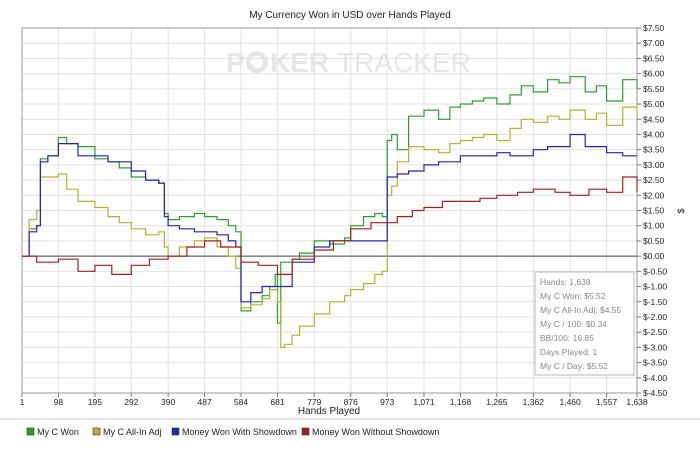 The image size is (700, 460). What do you see at coordinates (570, 402) in the screenshot?
I see `x-tick-label: 1,460` at bounding box center [570, 402].